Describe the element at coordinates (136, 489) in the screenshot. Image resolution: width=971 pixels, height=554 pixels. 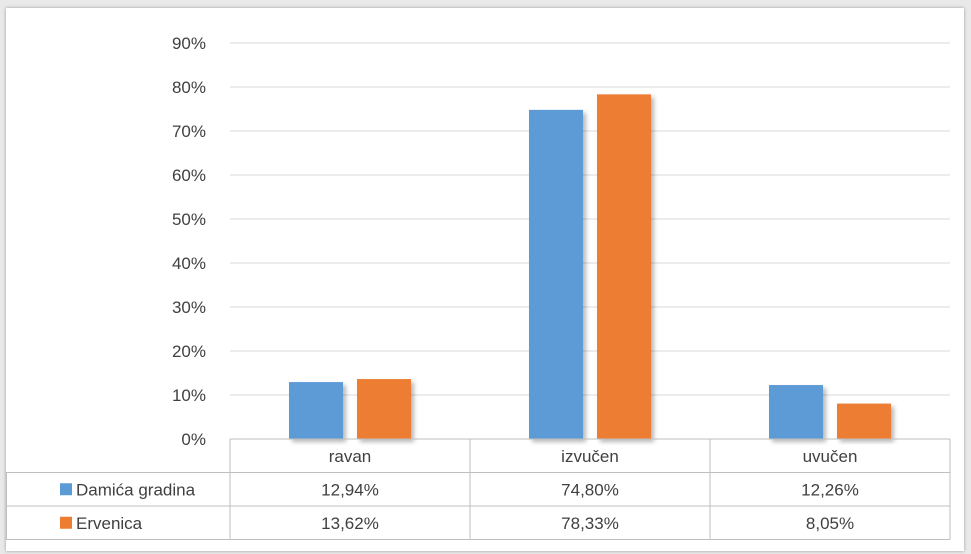
I see `legend-label: Damića gradina` at that location.